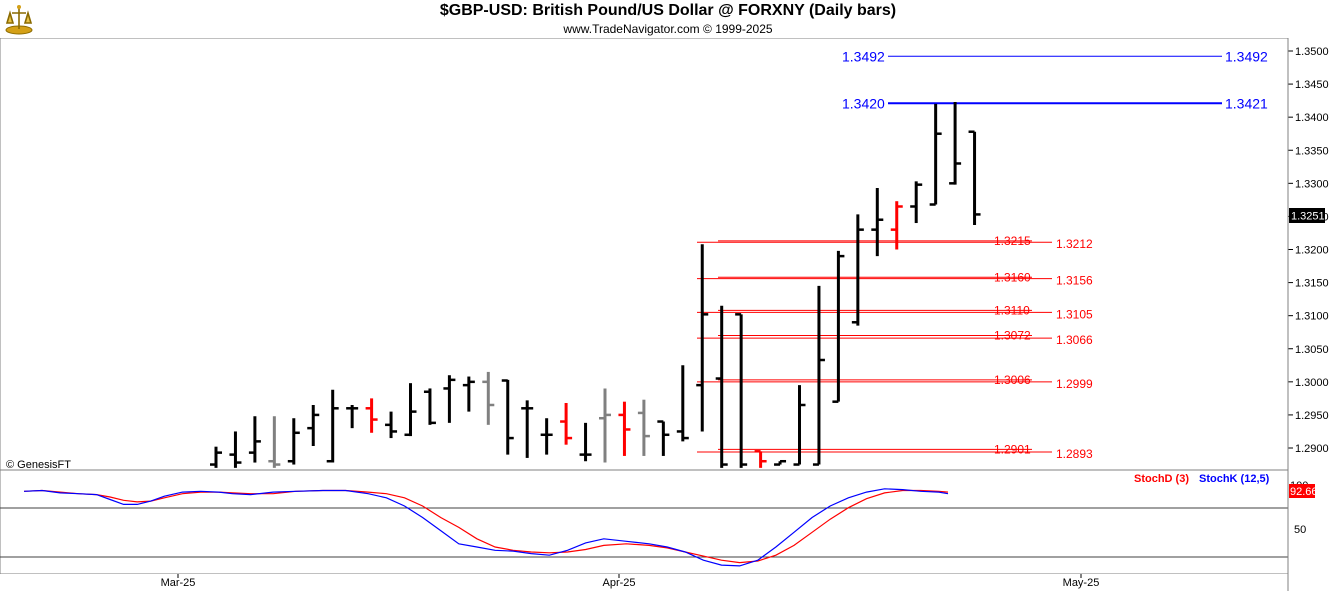 The width and height of the screenshot is (1336, 591). What do you see at coordinates (1312, 251) in the screenshot?
I see `price-tick-label: 1.3200` at bounding box center [1312, 251].